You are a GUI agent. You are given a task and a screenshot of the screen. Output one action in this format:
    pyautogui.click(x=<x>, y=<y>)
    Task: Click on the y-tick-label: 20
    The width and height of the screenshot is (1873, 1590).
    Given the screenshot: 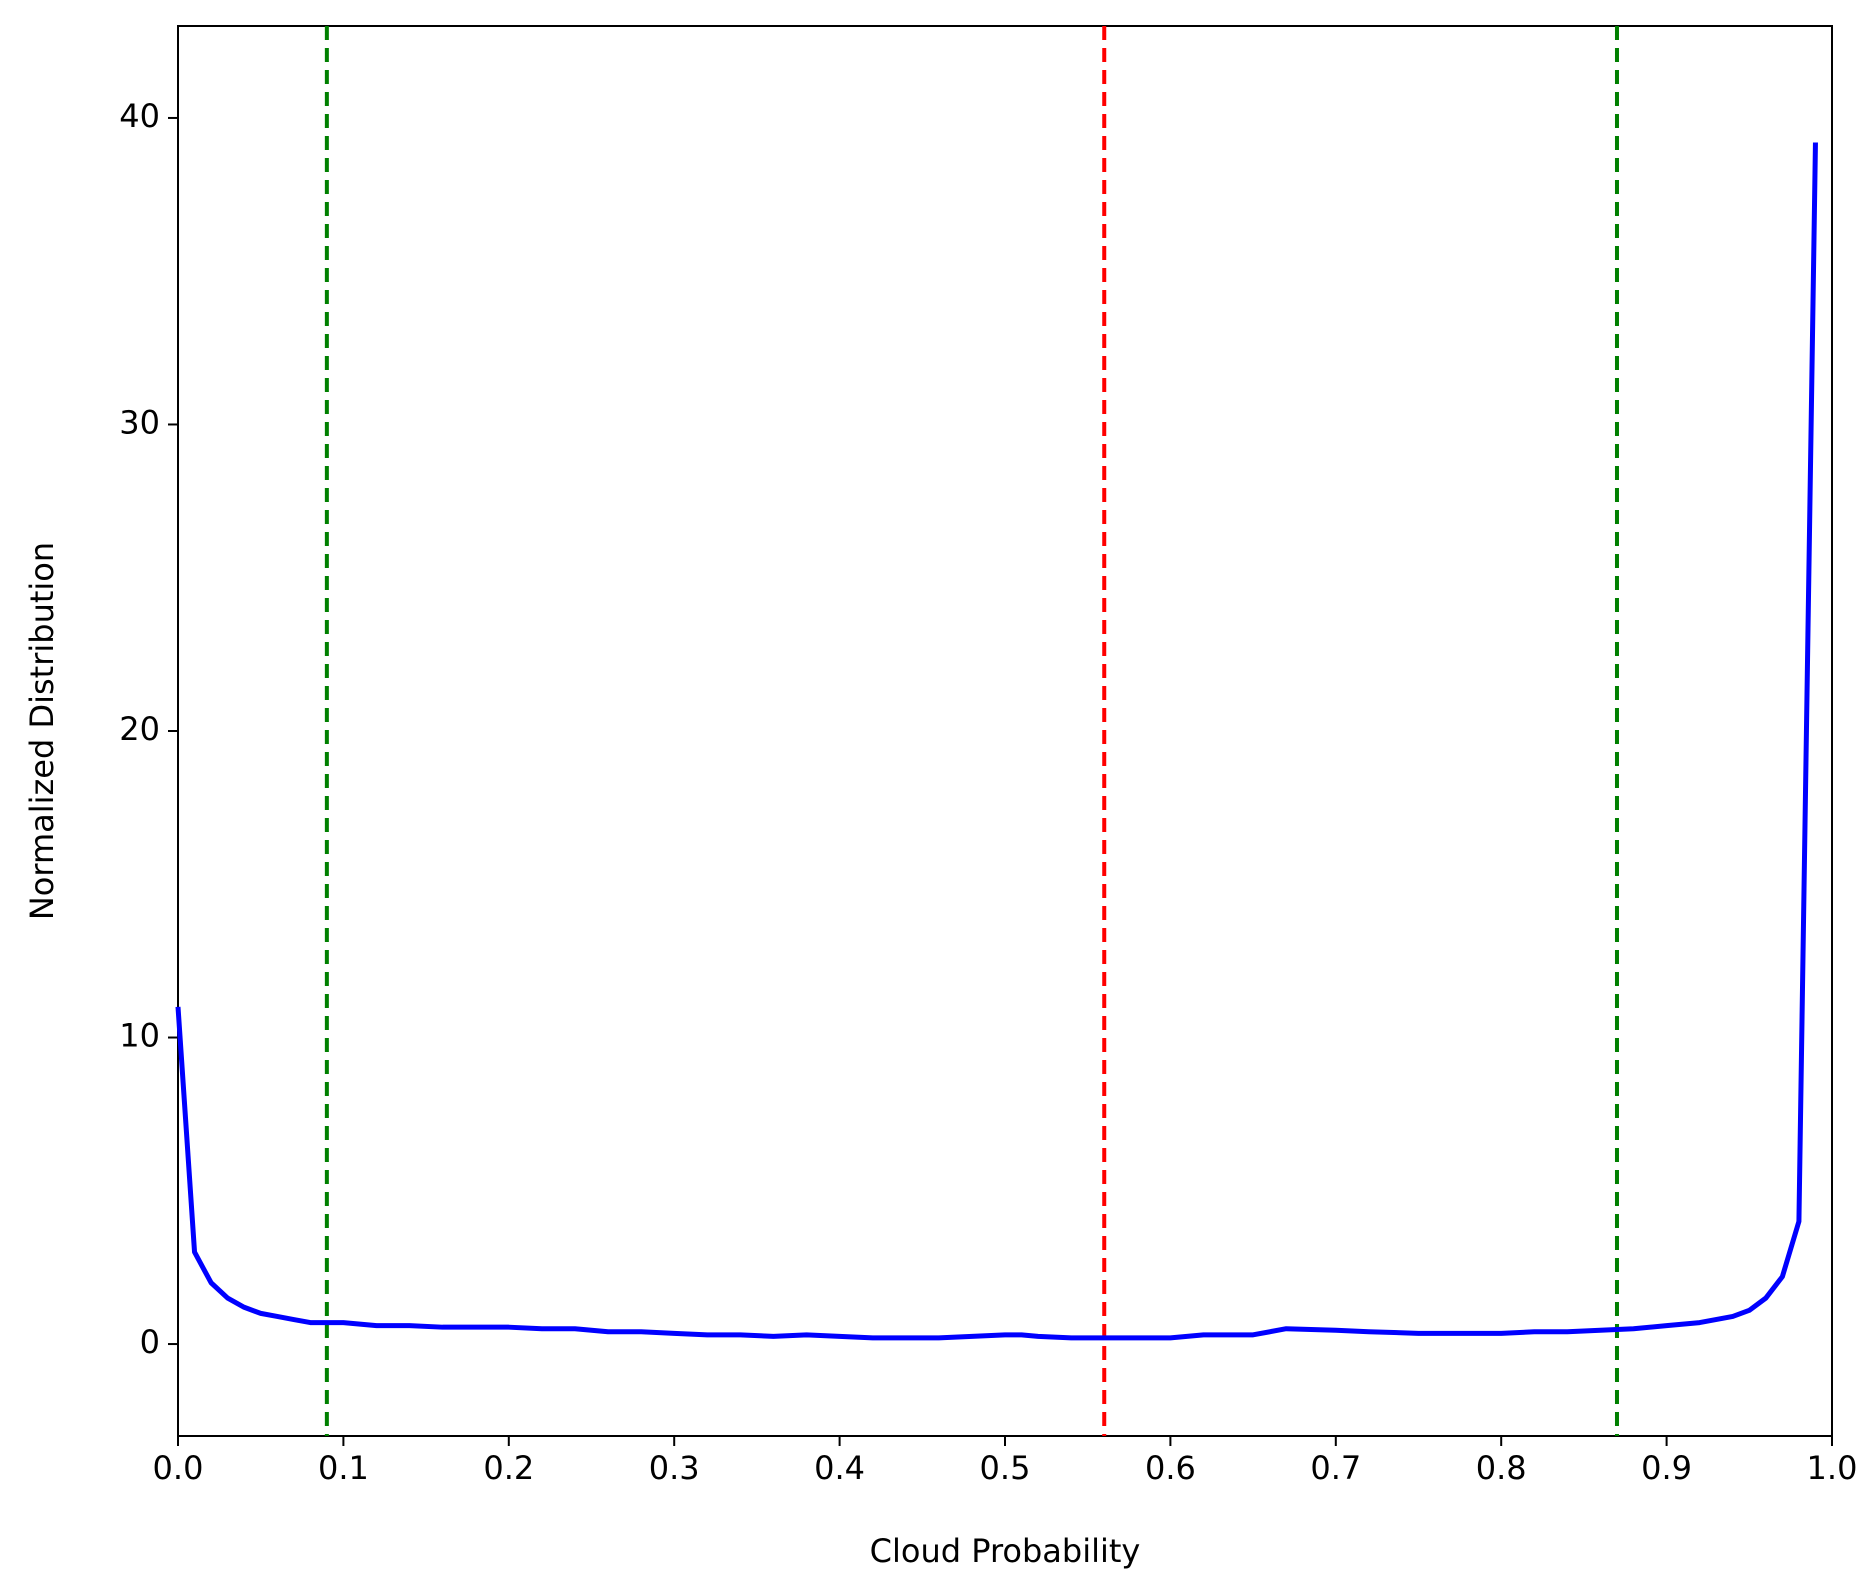 What is the action you would take?
    pyautogui.click(x=139, y=729)
    